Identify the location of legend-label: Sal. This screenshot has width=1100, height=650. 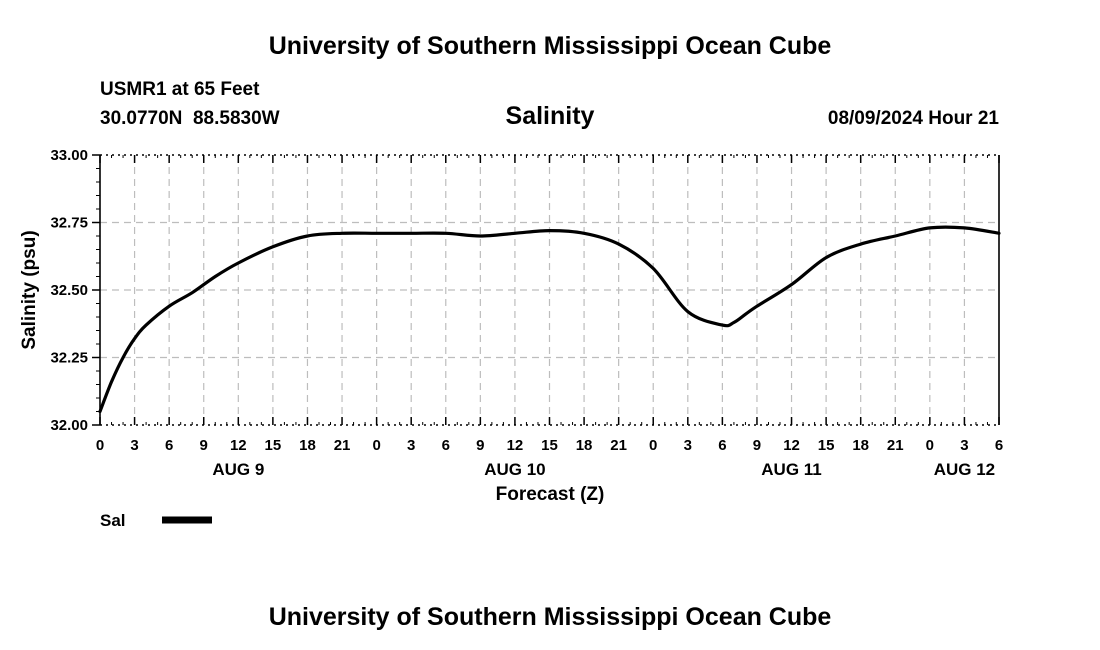
(113, 520).